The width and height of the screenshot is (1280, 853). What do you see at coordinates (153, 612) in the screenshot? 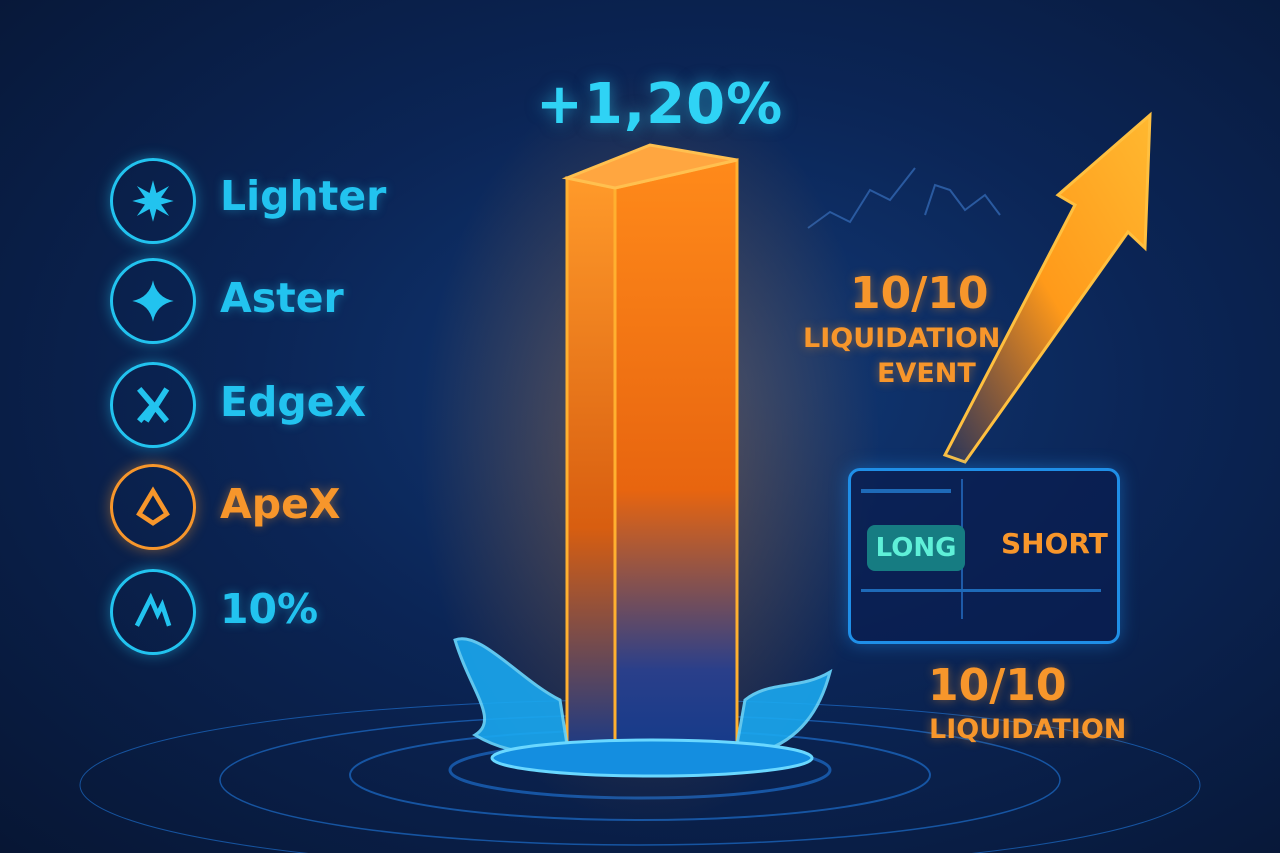
I see `m-logo-icon` at bounding box center [153, 612].